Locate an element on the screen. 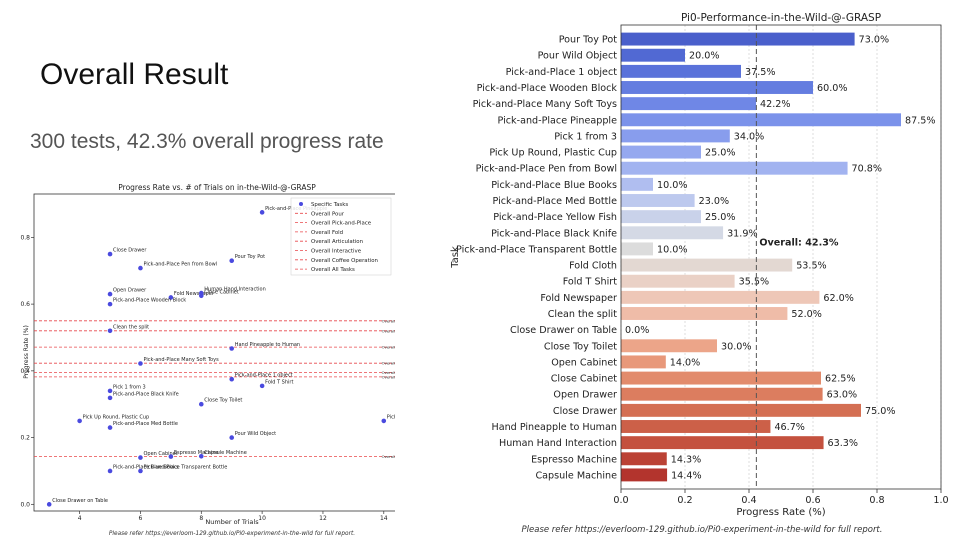 The height and width of the screenshot is (545, 960). bar-category-label: Open Drawer is located at coordinates (585, 395).